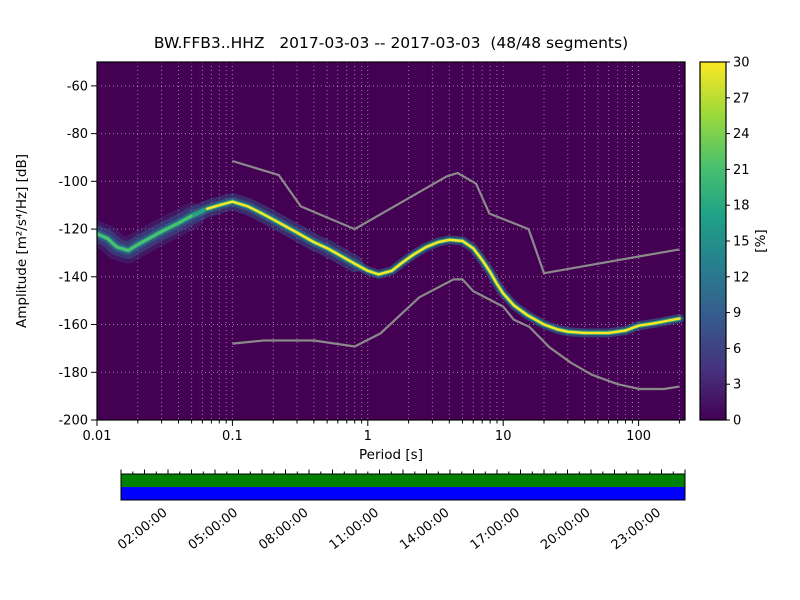 The width and height of the screenshot is (800, 600). What do you see at coordinates (77, 254) in the screenshot?
I see `y-axis-ticks: -60 -80 -100 -120 -140 -160 -180 -200` at bounding box center [77, 254].